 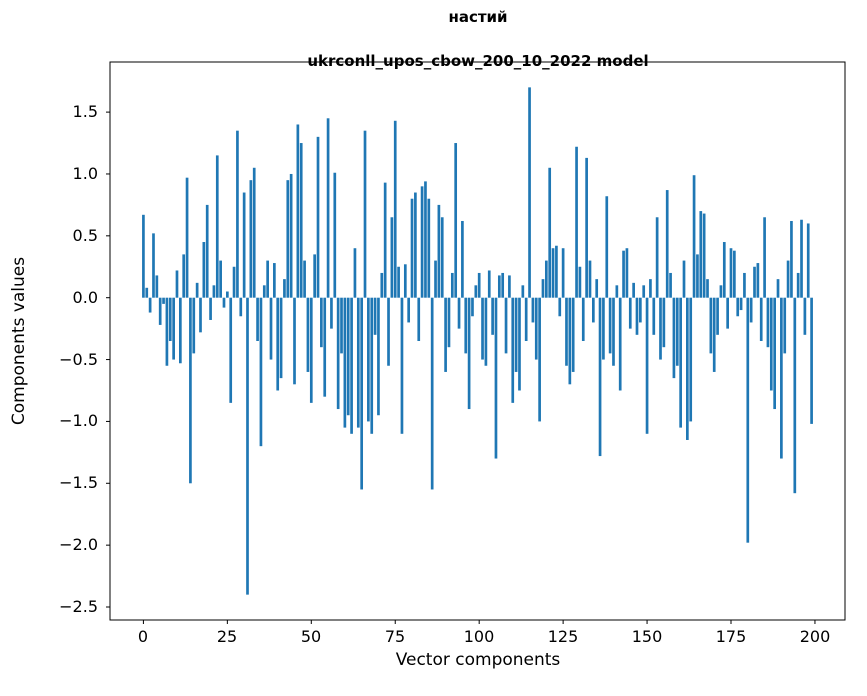 I want to click on x-axis-label: Vector components, so click(x=478, y=660).